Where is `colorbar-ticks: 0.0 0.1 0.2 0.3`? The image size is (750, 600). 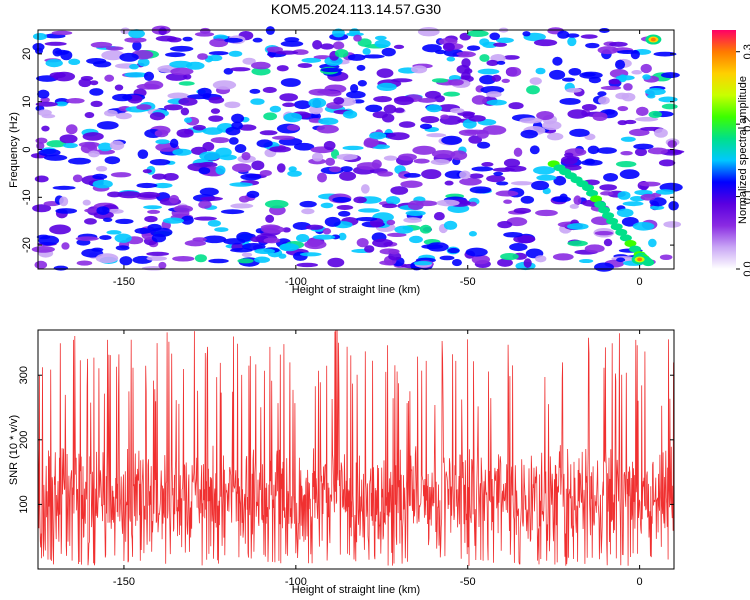
colorbar-ticks: 0.0 0.1 0.2 0.3 is located at coordinates (743, 160).